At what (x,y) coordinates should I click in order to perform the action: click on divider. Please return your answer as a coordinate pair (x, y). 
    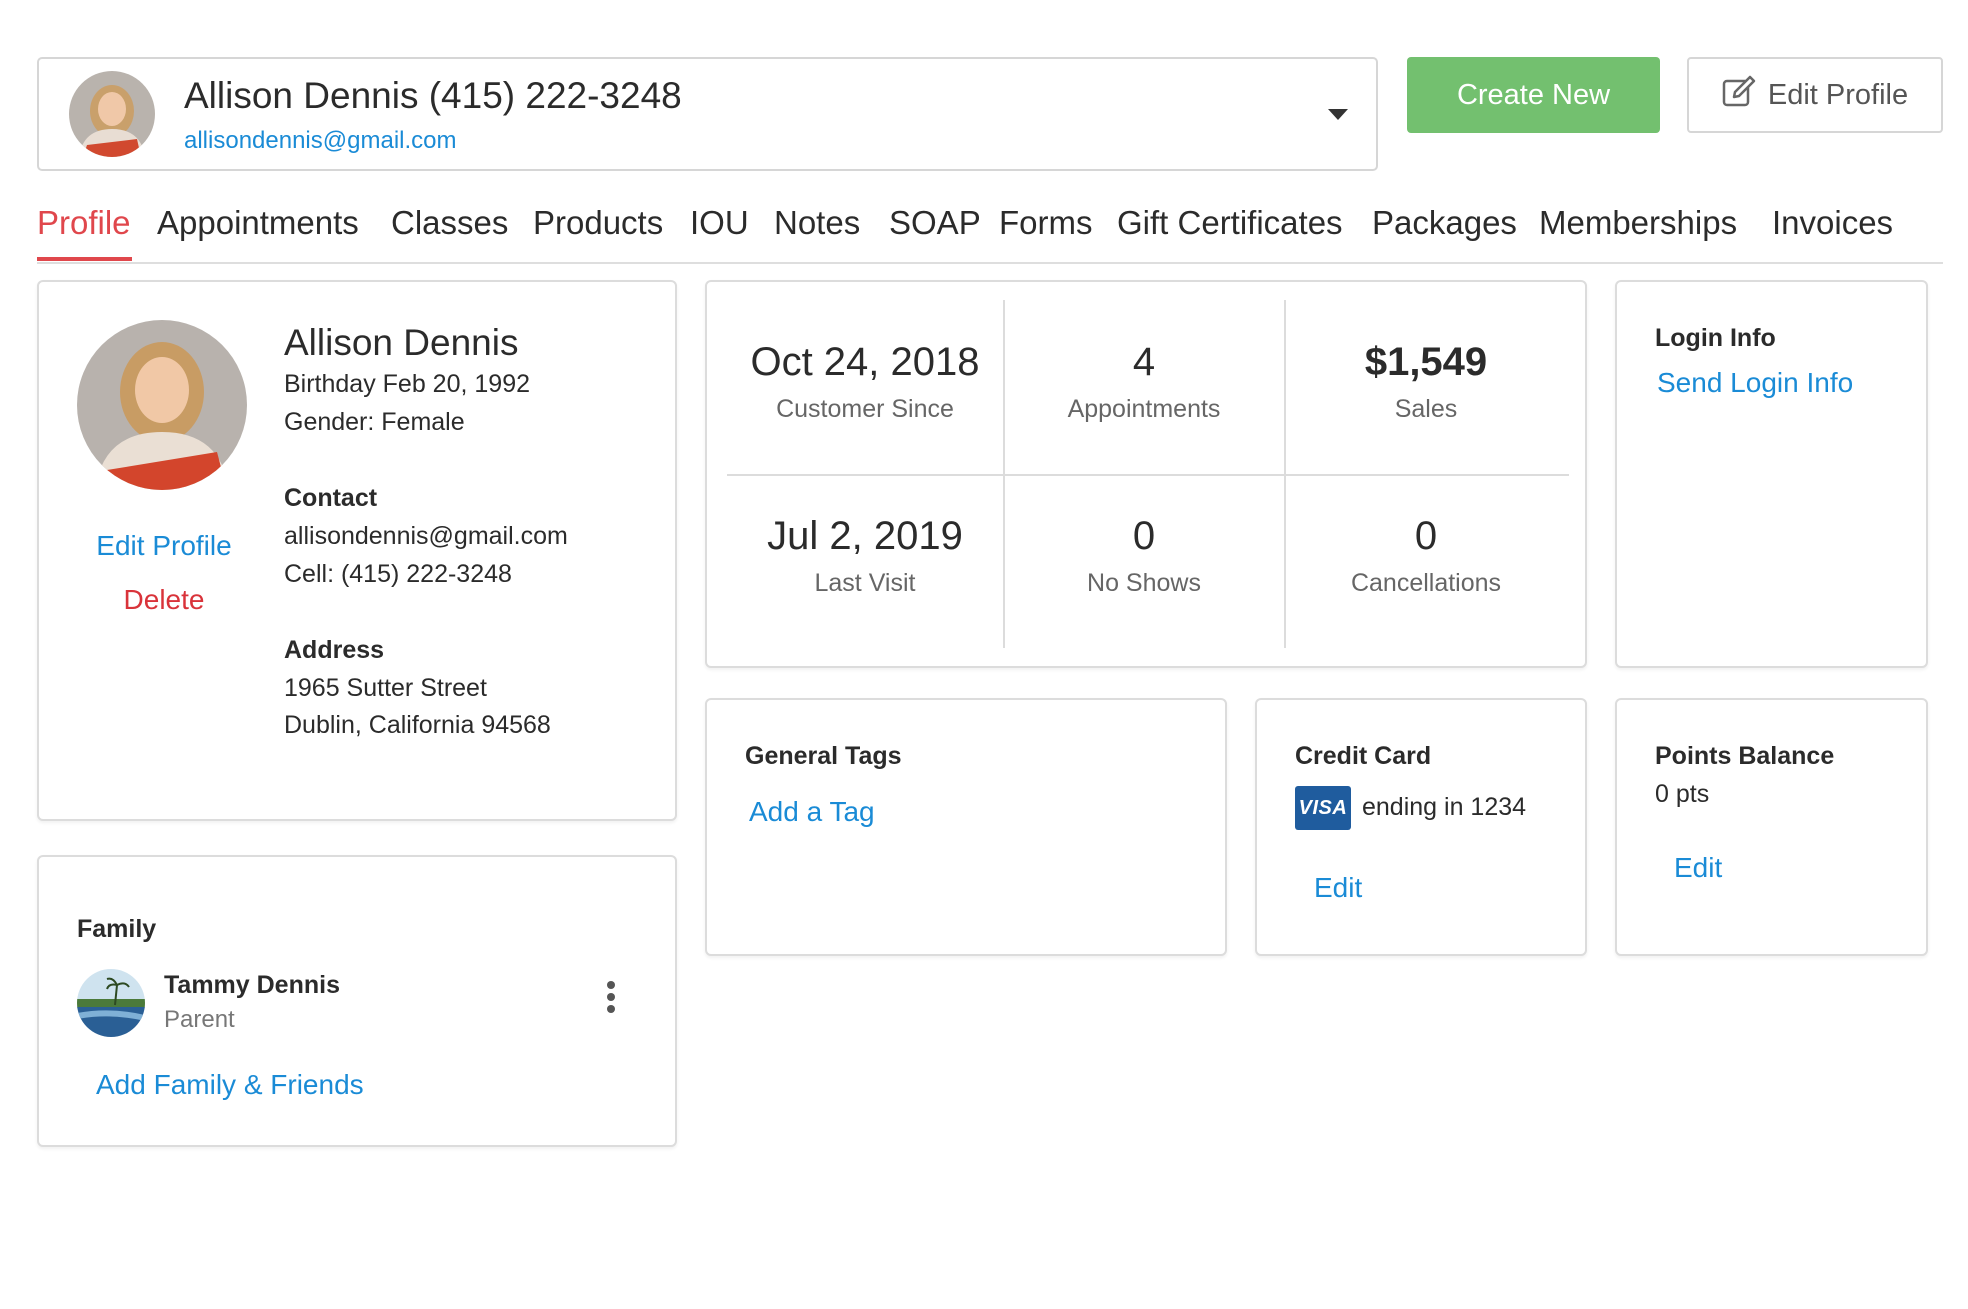
    Looking at the image, I should click on (1148, 475).